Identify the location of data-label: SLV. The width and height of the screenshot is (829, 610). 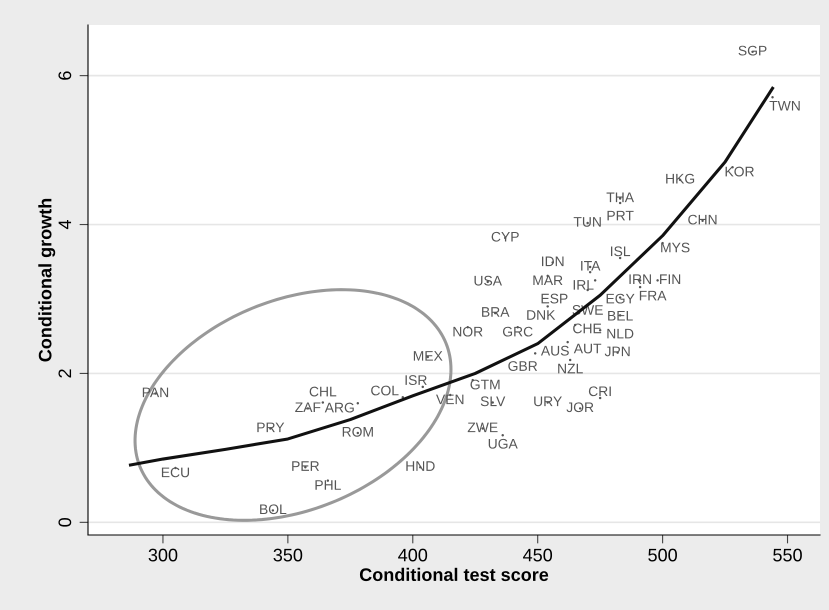
(493, 401).